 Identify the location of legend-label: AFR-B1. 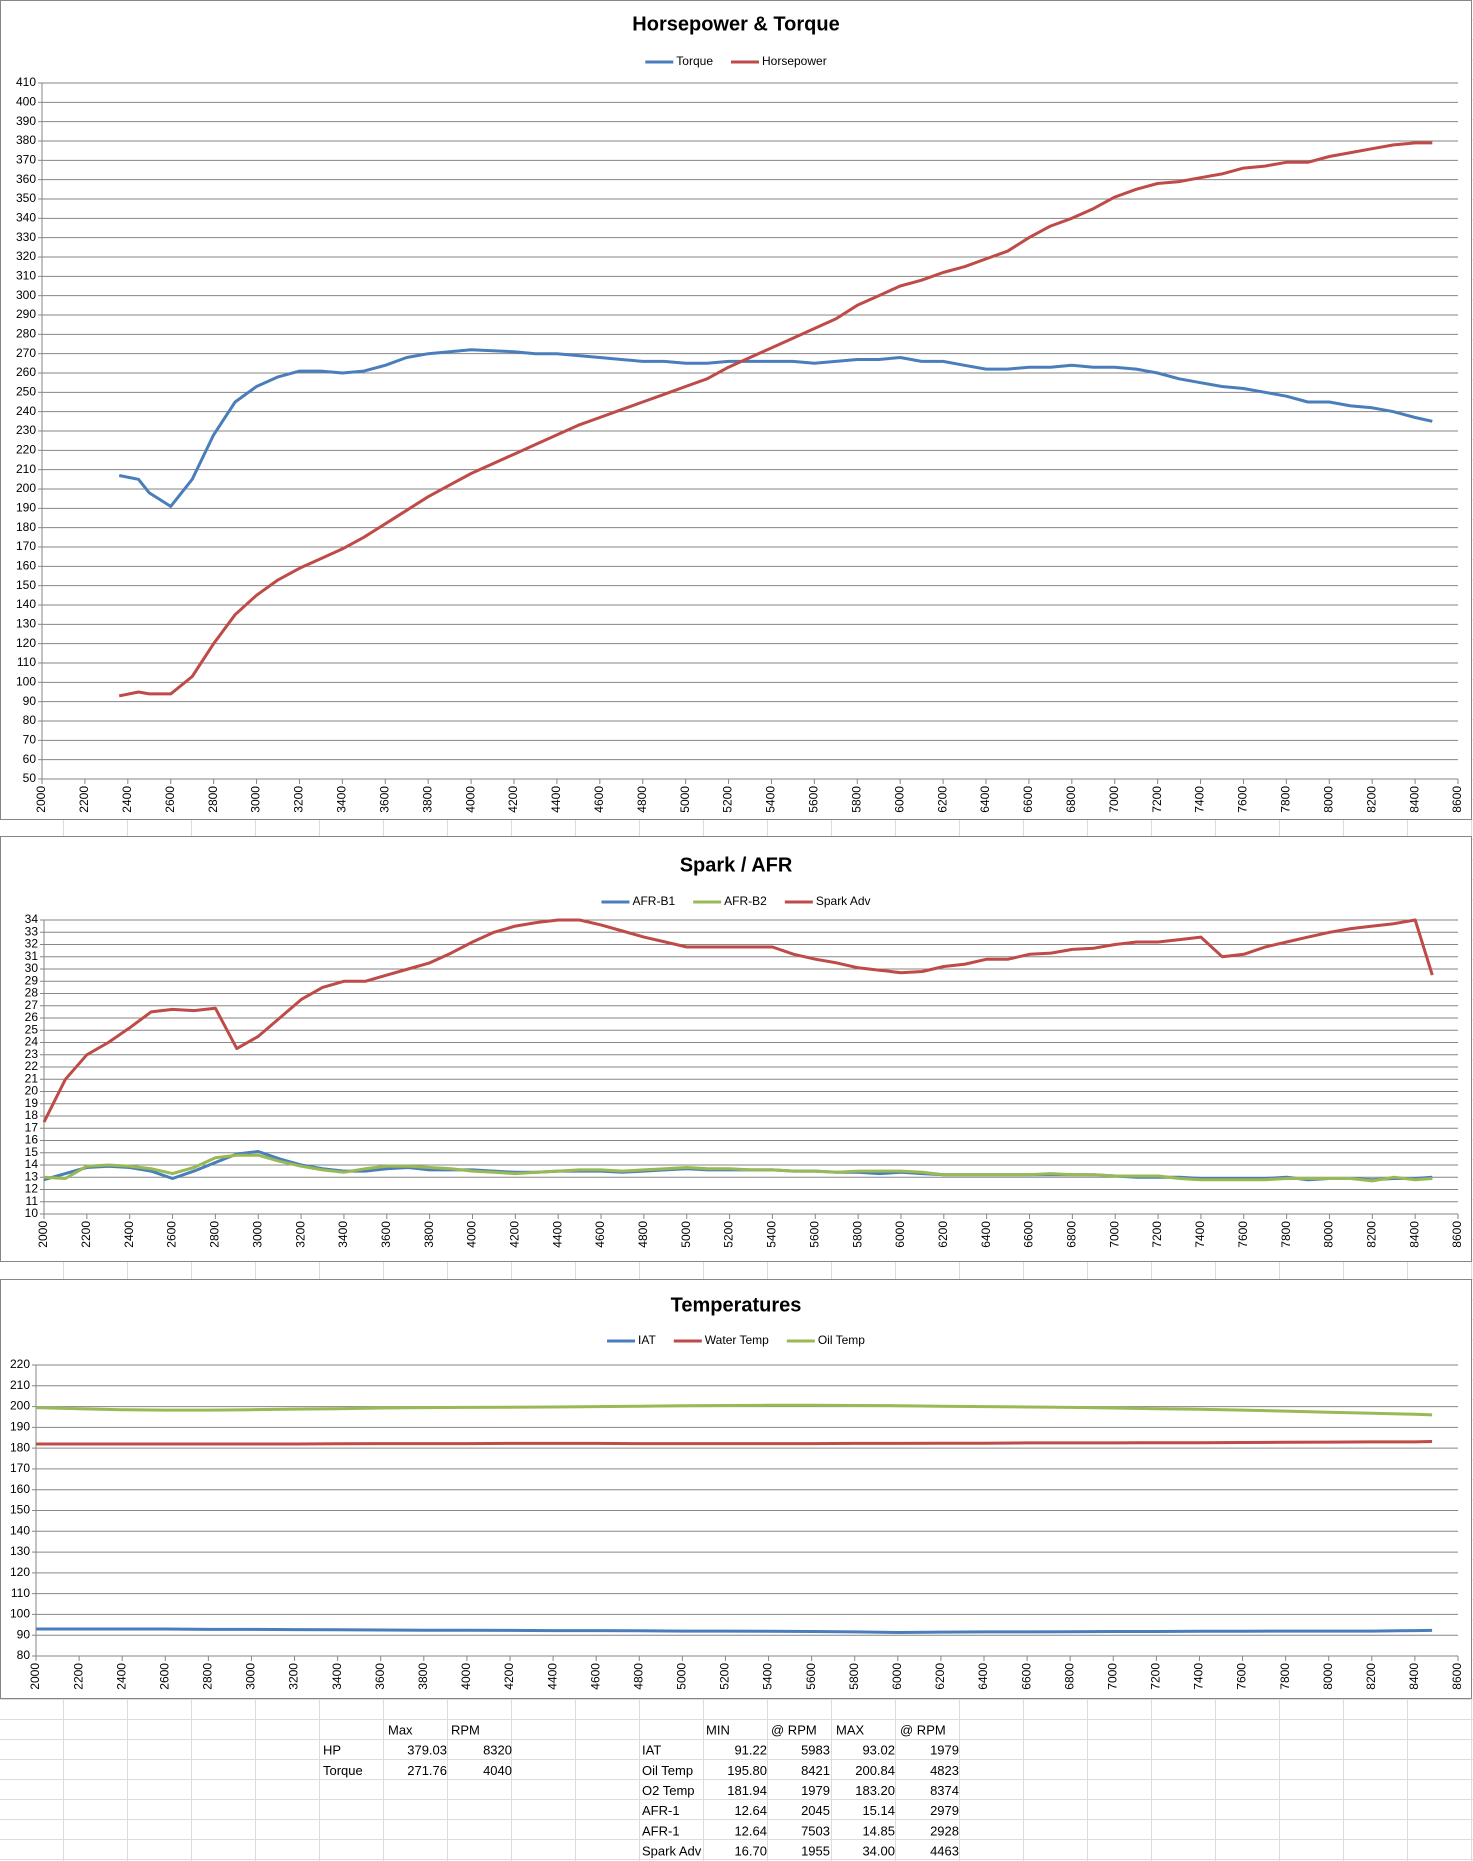
(653, 901).